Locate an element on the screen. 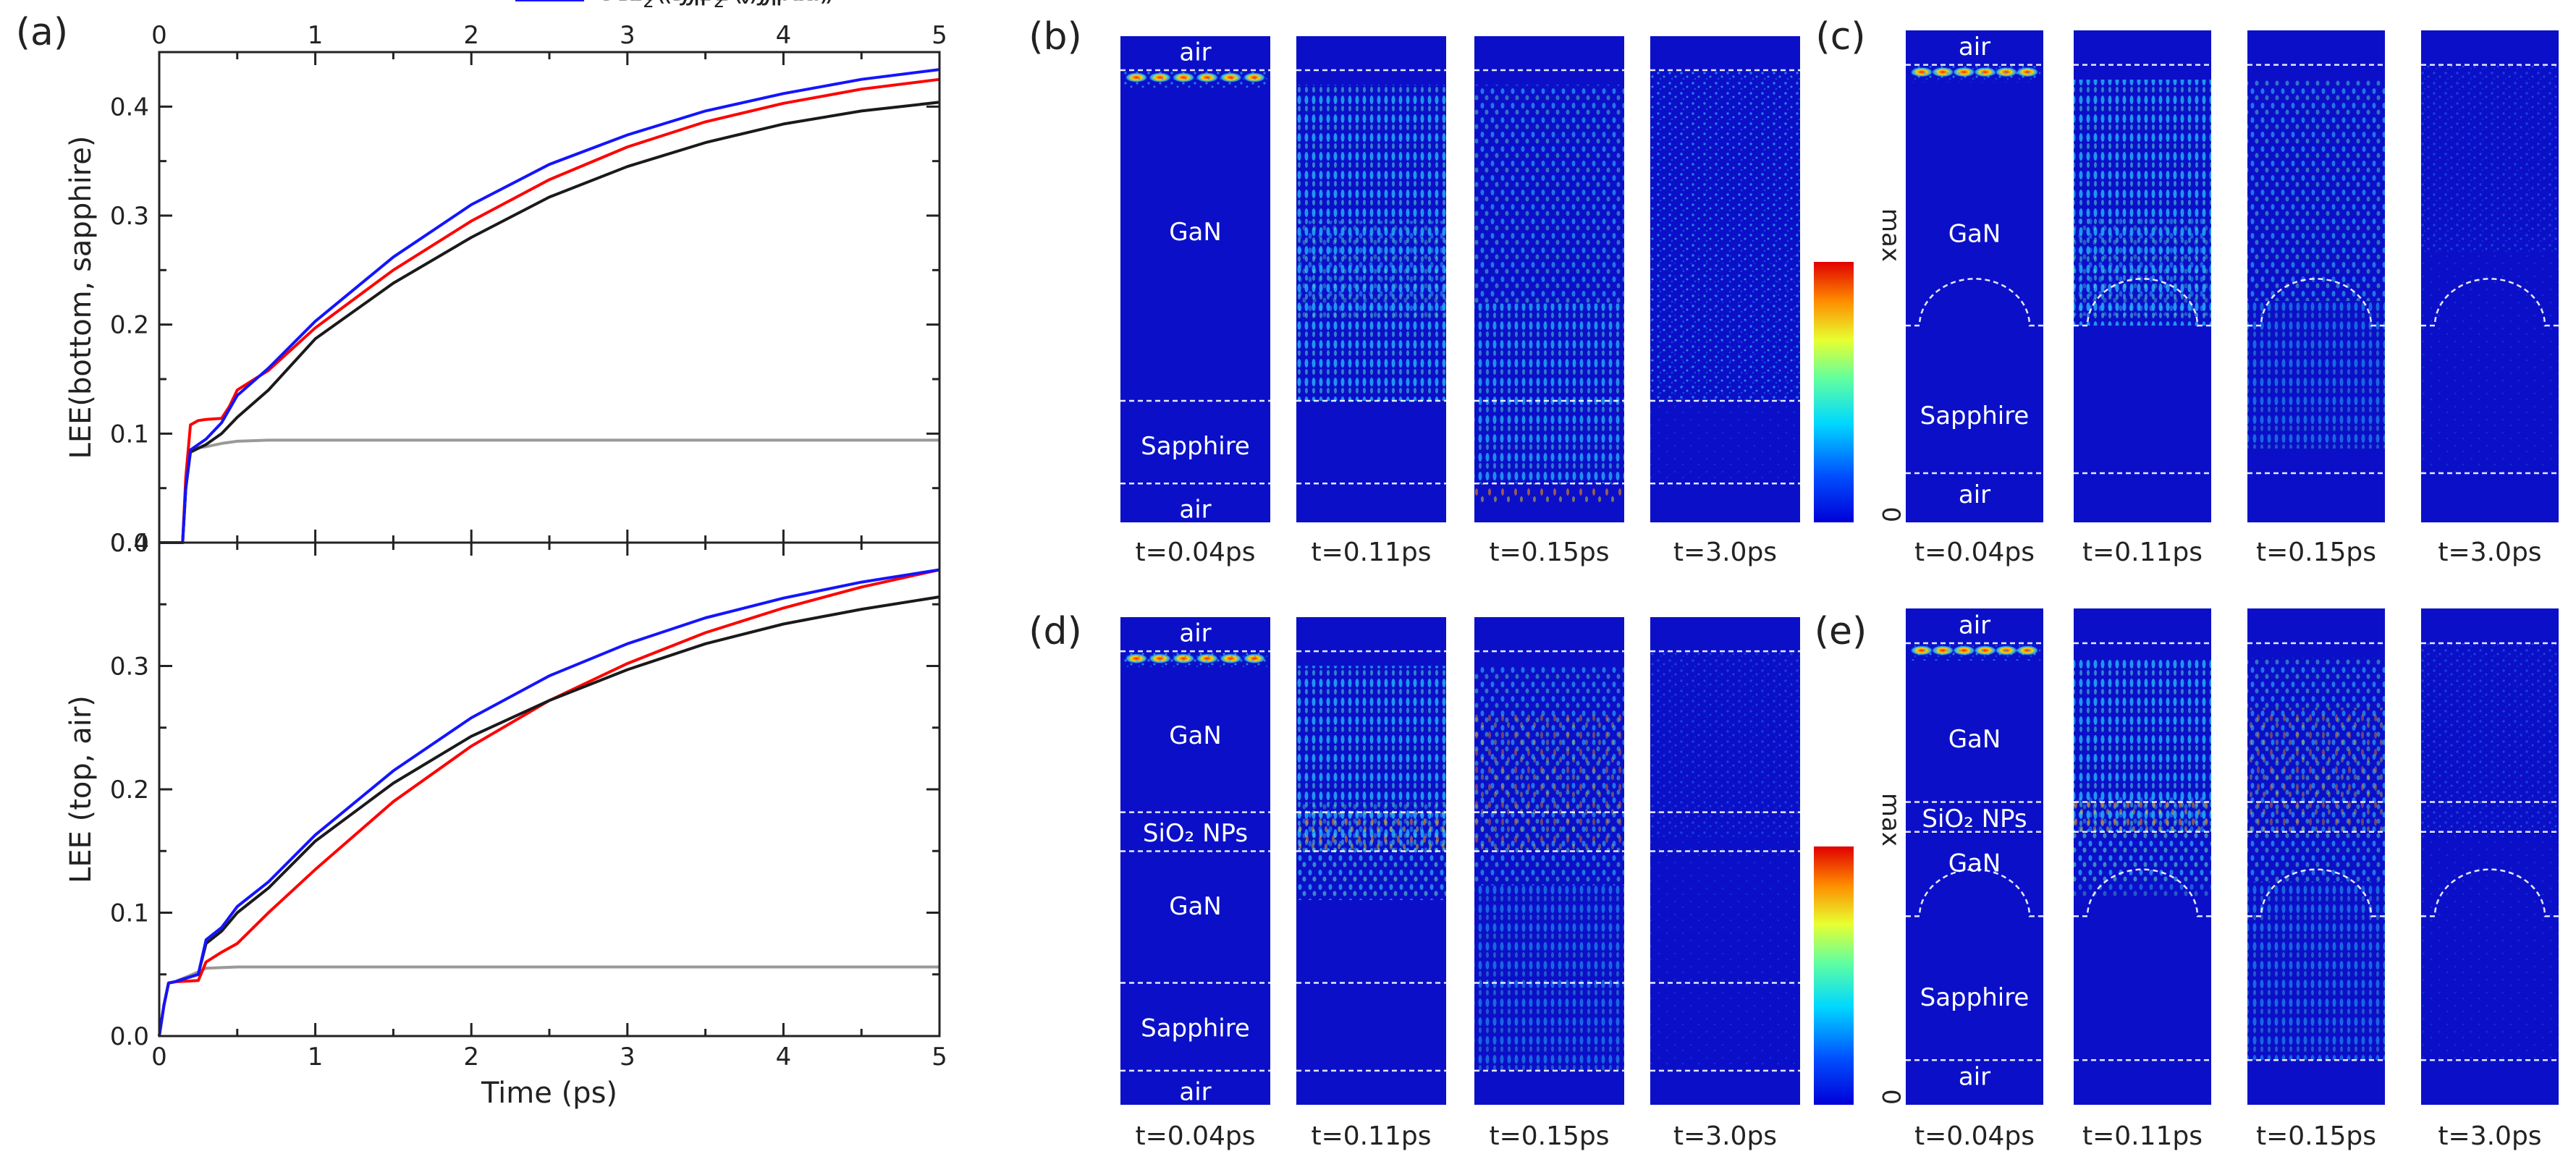 The width and height of the screenshot is (2576, 1167). wave-front-secondary is located at coordinates (2143, 266).